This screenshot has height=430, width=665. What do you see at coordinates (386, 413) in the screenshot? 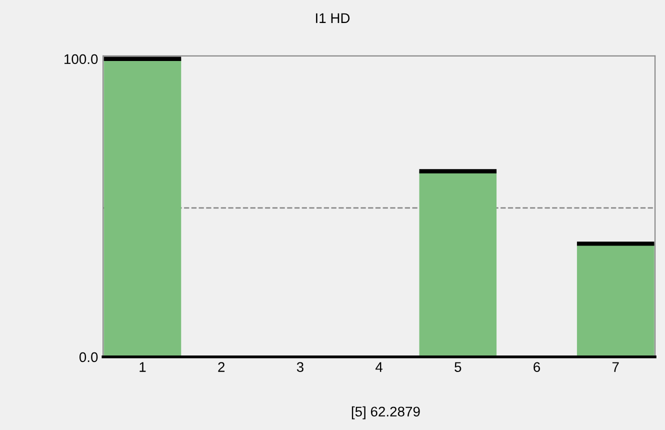
I see `text: [5] 62.2879` at bounding box center [386, 413].